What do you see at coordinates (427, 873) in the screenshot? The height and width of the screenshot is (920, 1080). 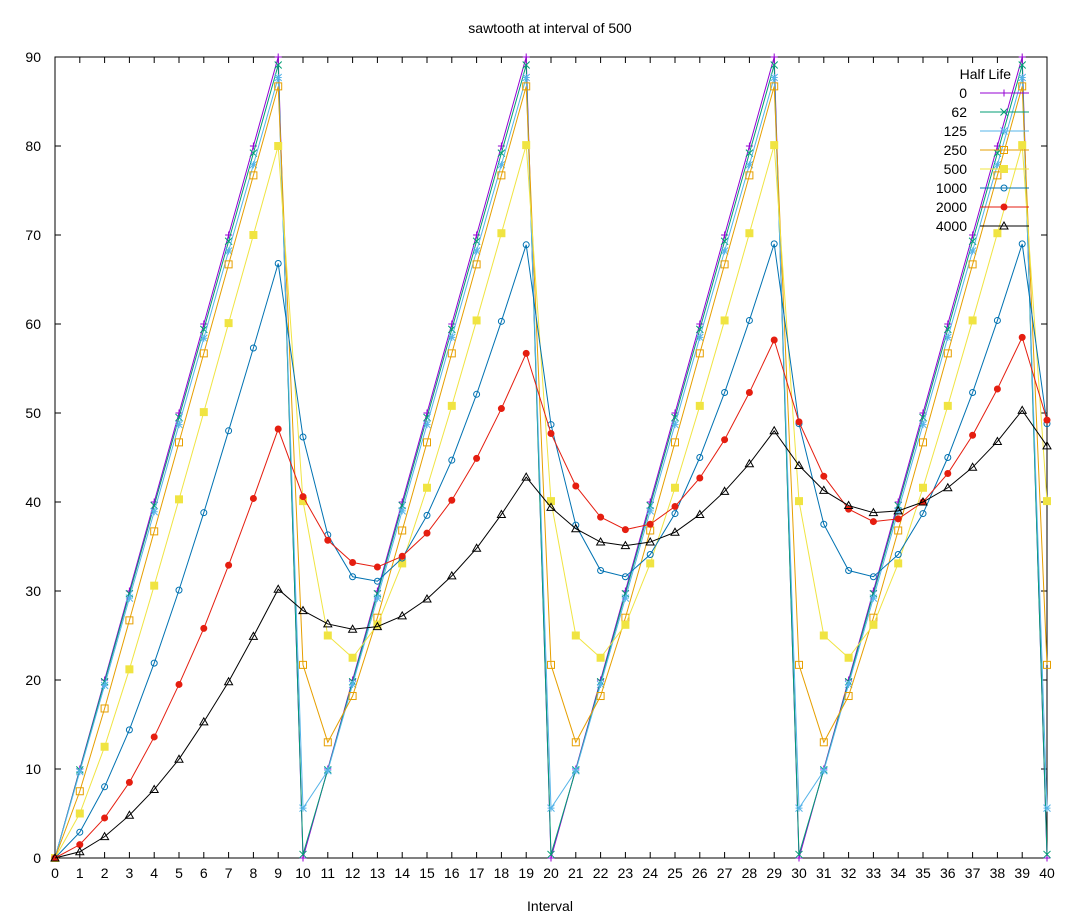 I see `x-tick-label: 15` at bounding box center [427, 873].